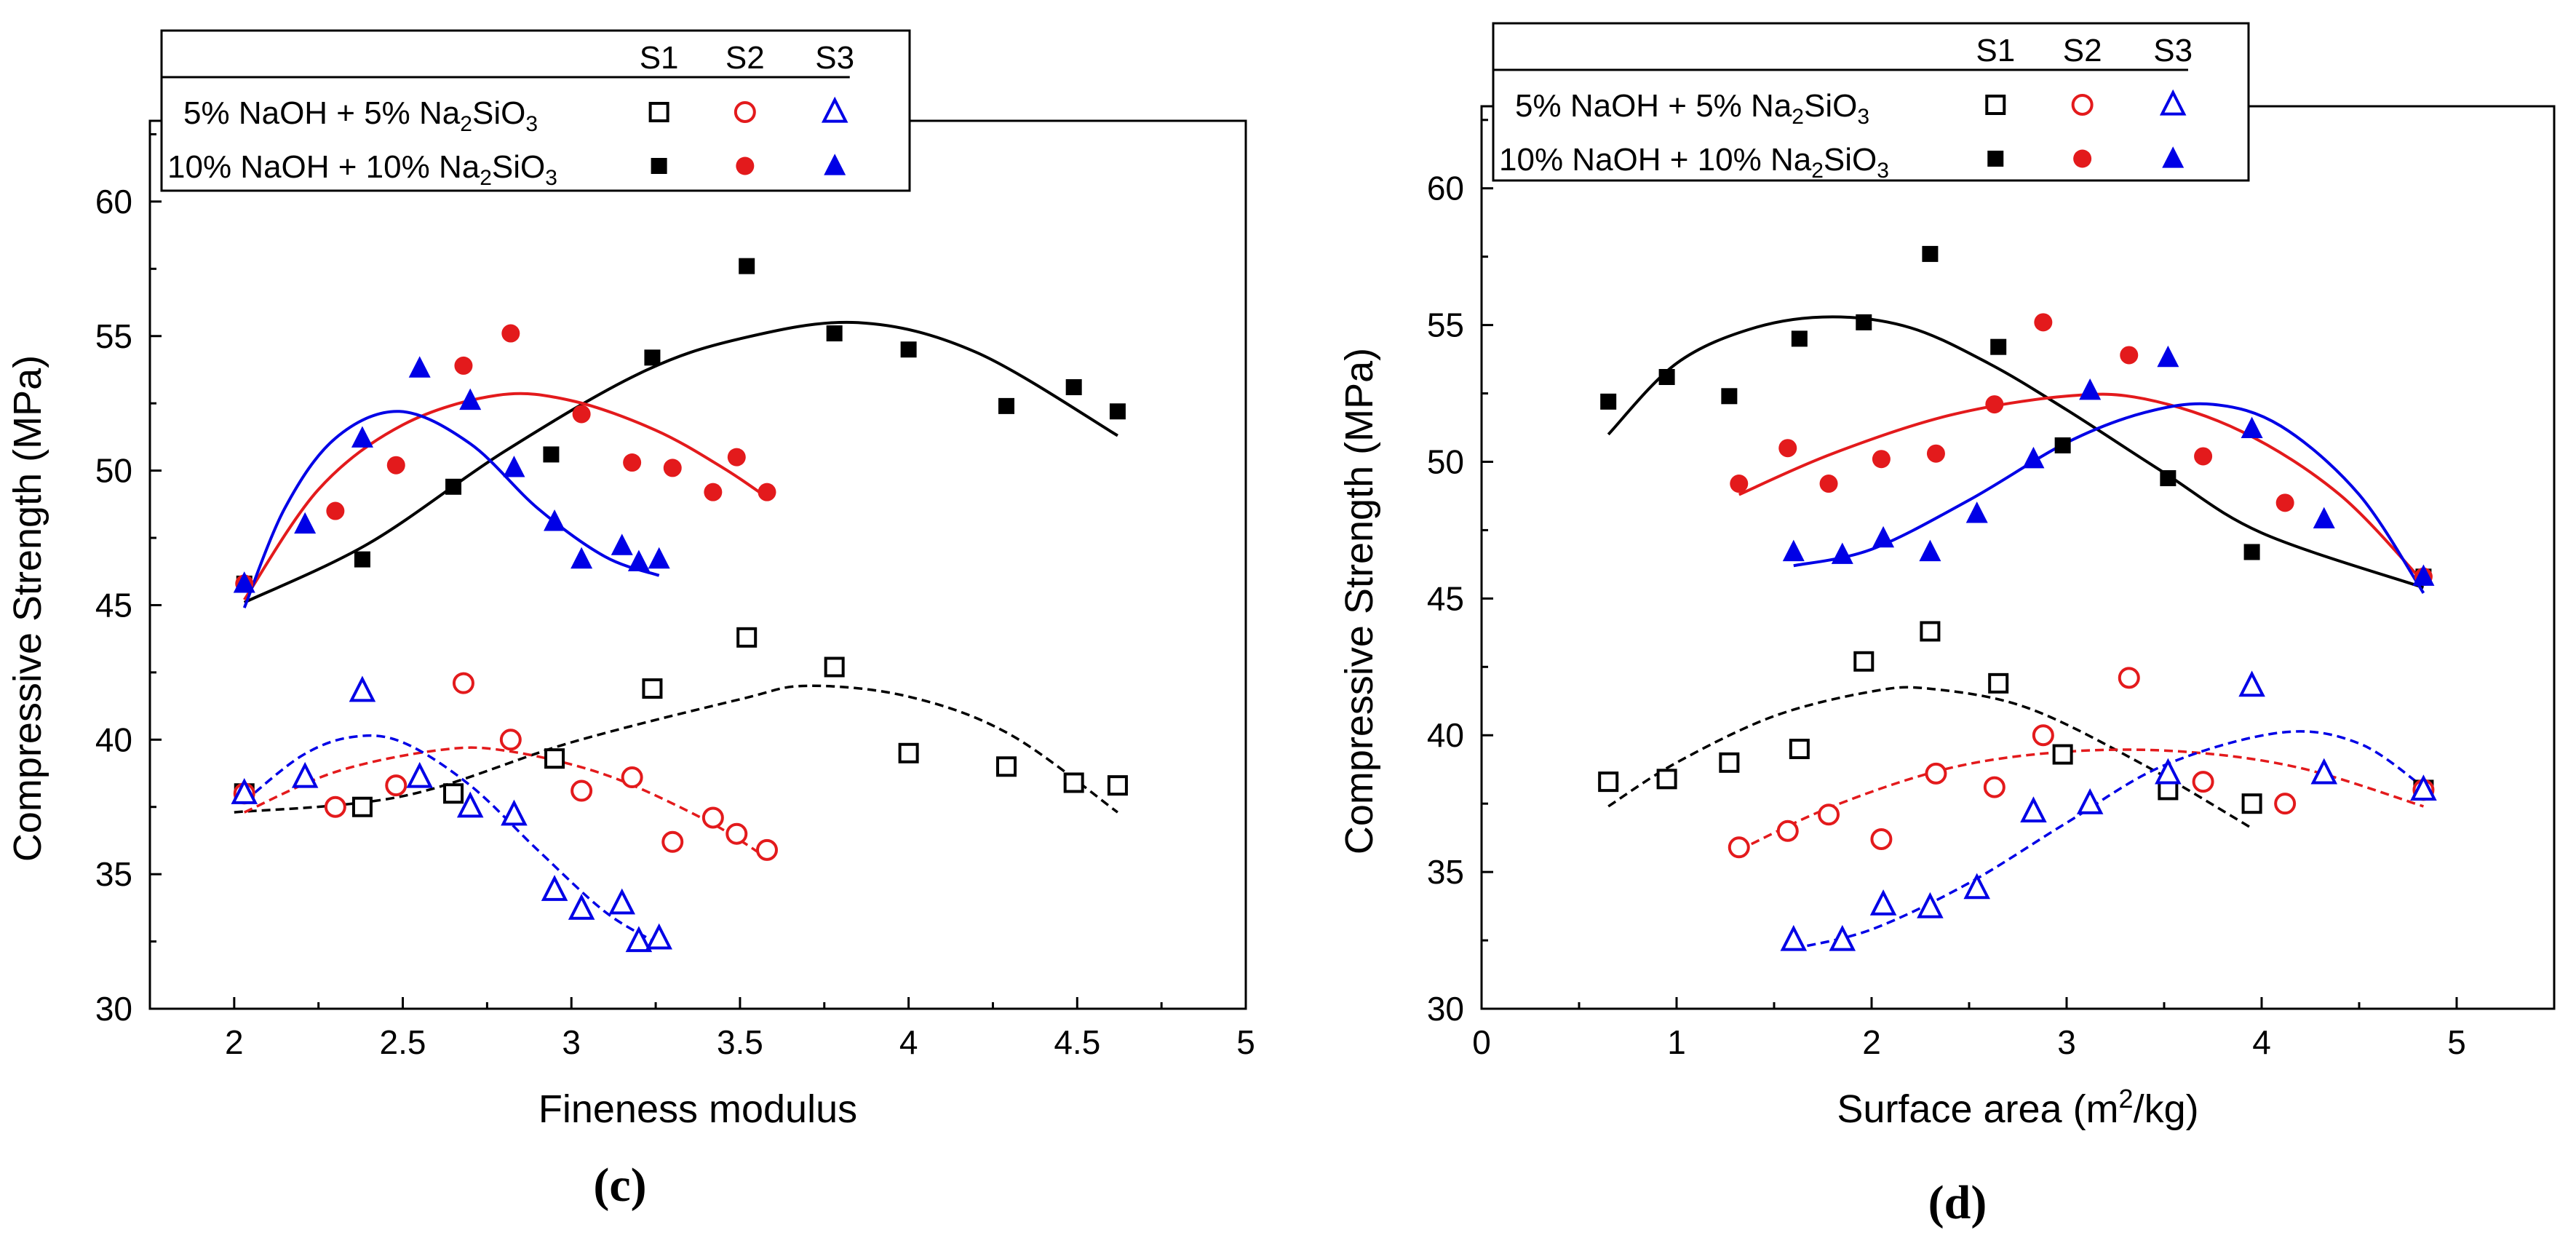  I want to click on legend-box, so click(535, 110).